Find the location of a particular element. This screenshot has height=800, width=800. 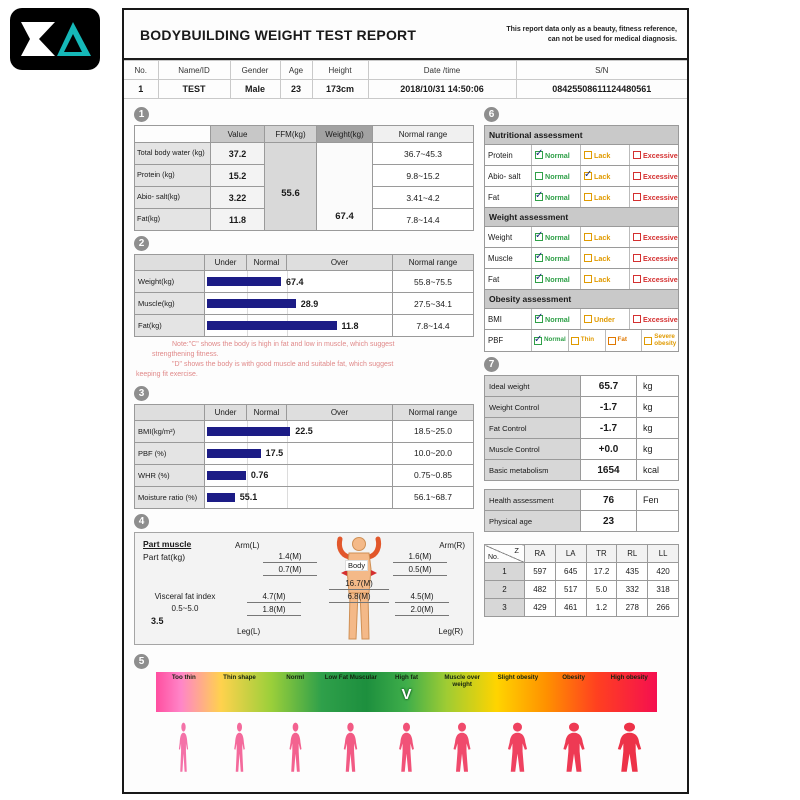

patient-field-value: 08425508611124480561 is located at coordinates (601, 89).